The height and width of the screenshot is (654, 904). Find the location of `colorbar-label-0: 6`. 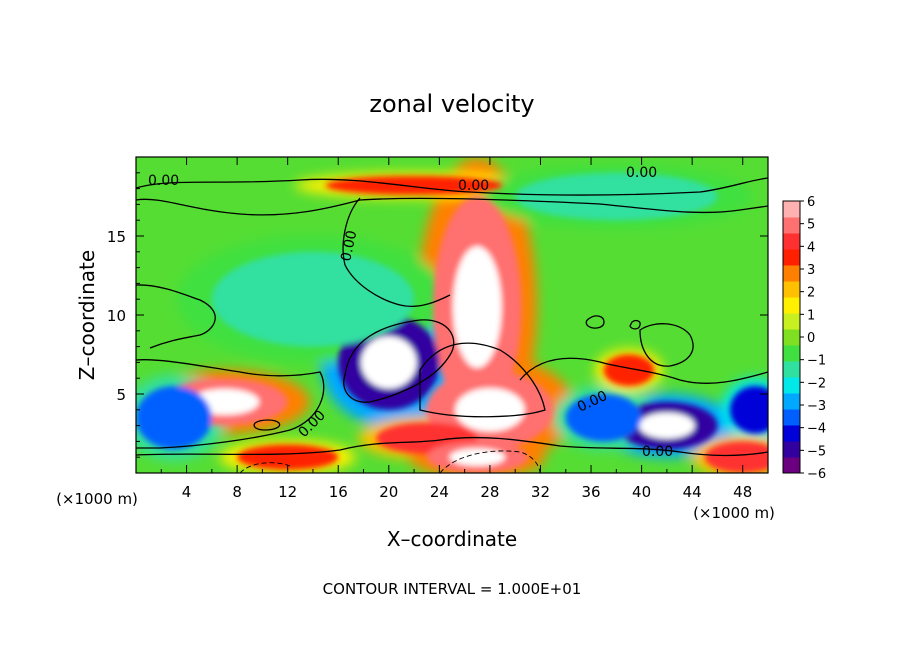

colorbar-label-0: 6 is located at coordinates (811, 202).